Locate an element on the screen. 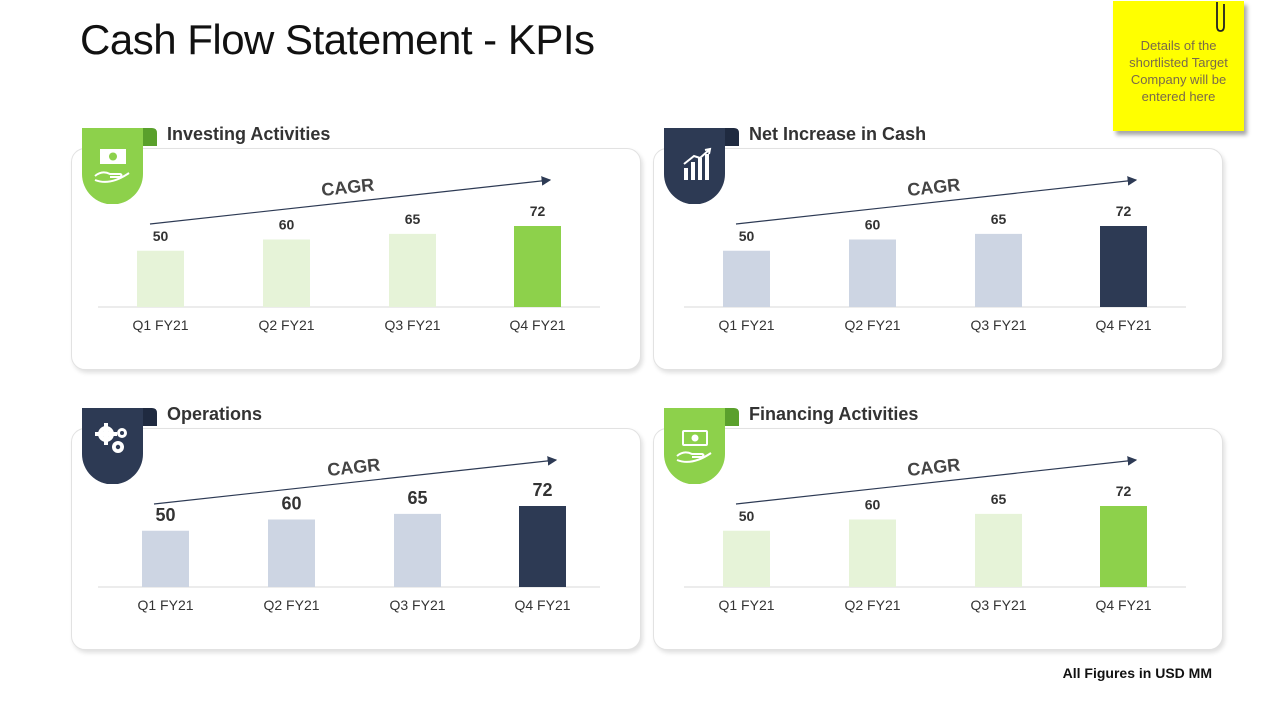  investing-badge is located at coordinates (119, 166).